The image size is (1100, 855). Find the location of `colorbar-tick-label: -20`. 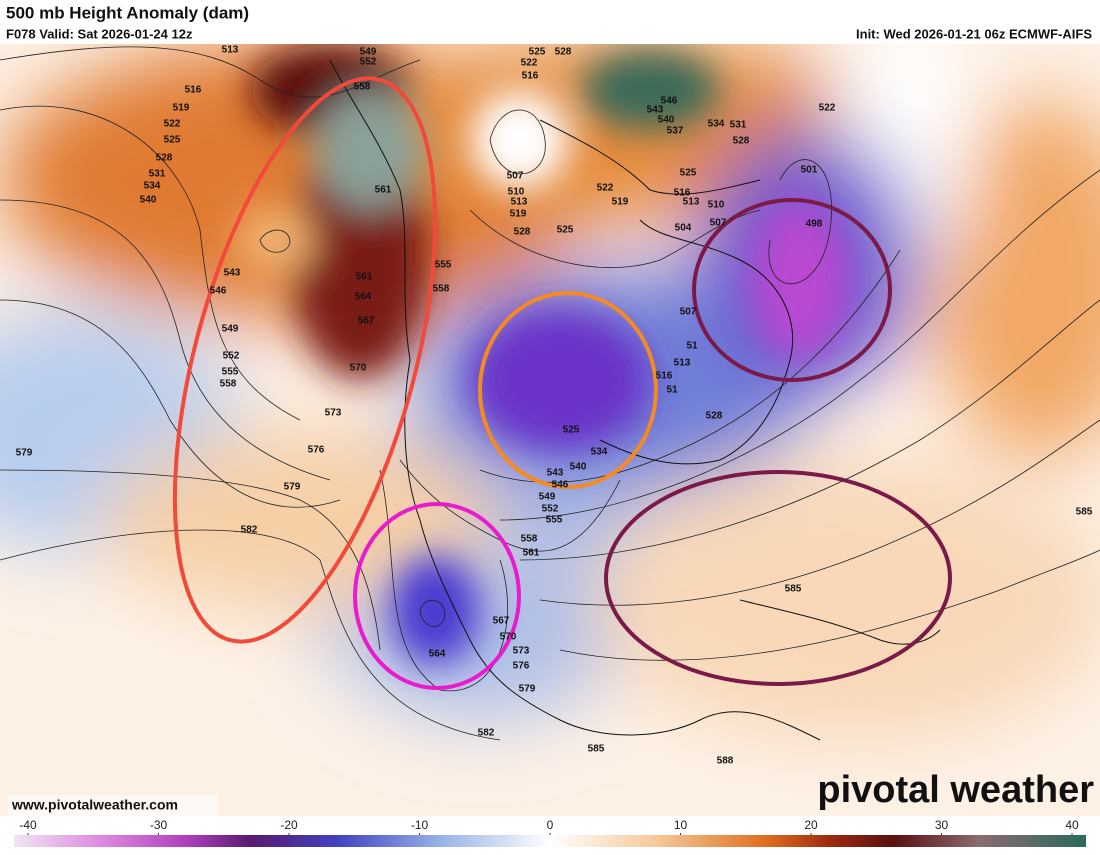

colorbar-tick-label: -20 is located at coordinates (289, 825).